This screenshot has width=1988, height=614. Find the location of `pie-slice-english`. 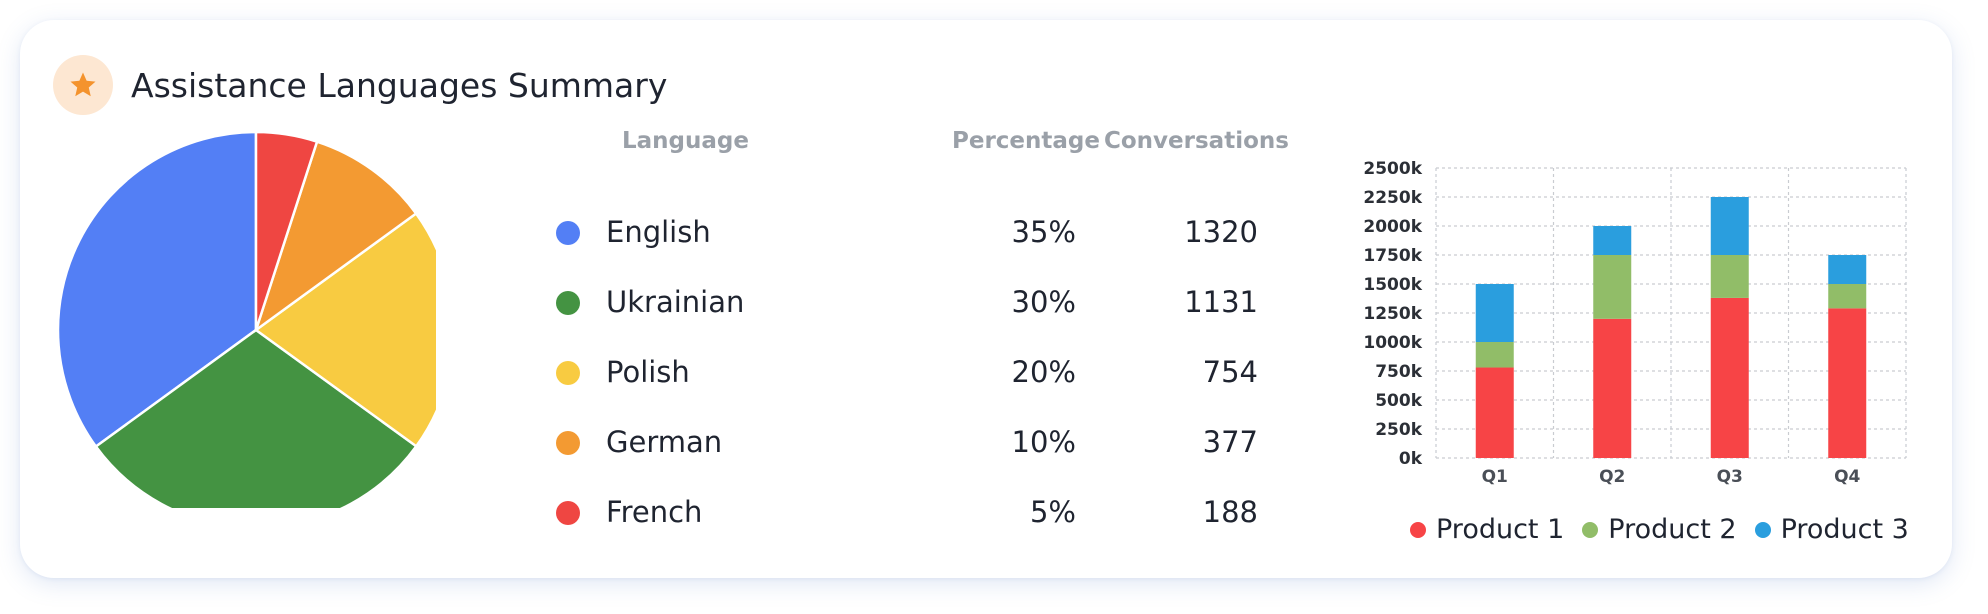

pie-slice-english is located at coordinates (157, 289).